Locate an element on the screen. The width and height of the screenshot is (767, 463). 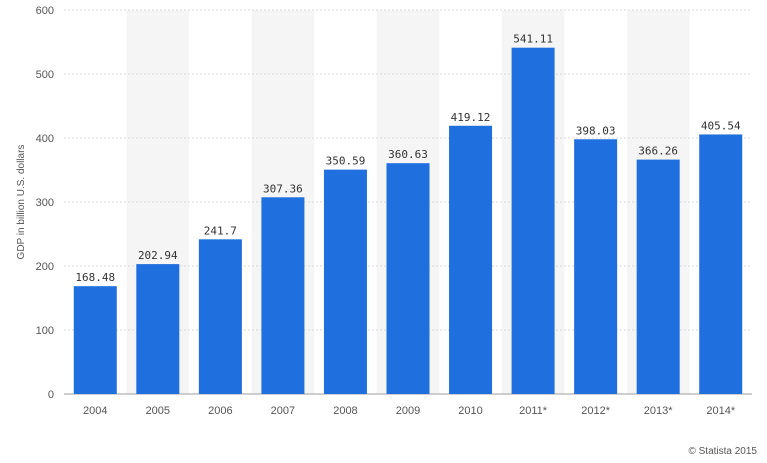
x-tick-label: 2012* is located at coordinates (595, 411).